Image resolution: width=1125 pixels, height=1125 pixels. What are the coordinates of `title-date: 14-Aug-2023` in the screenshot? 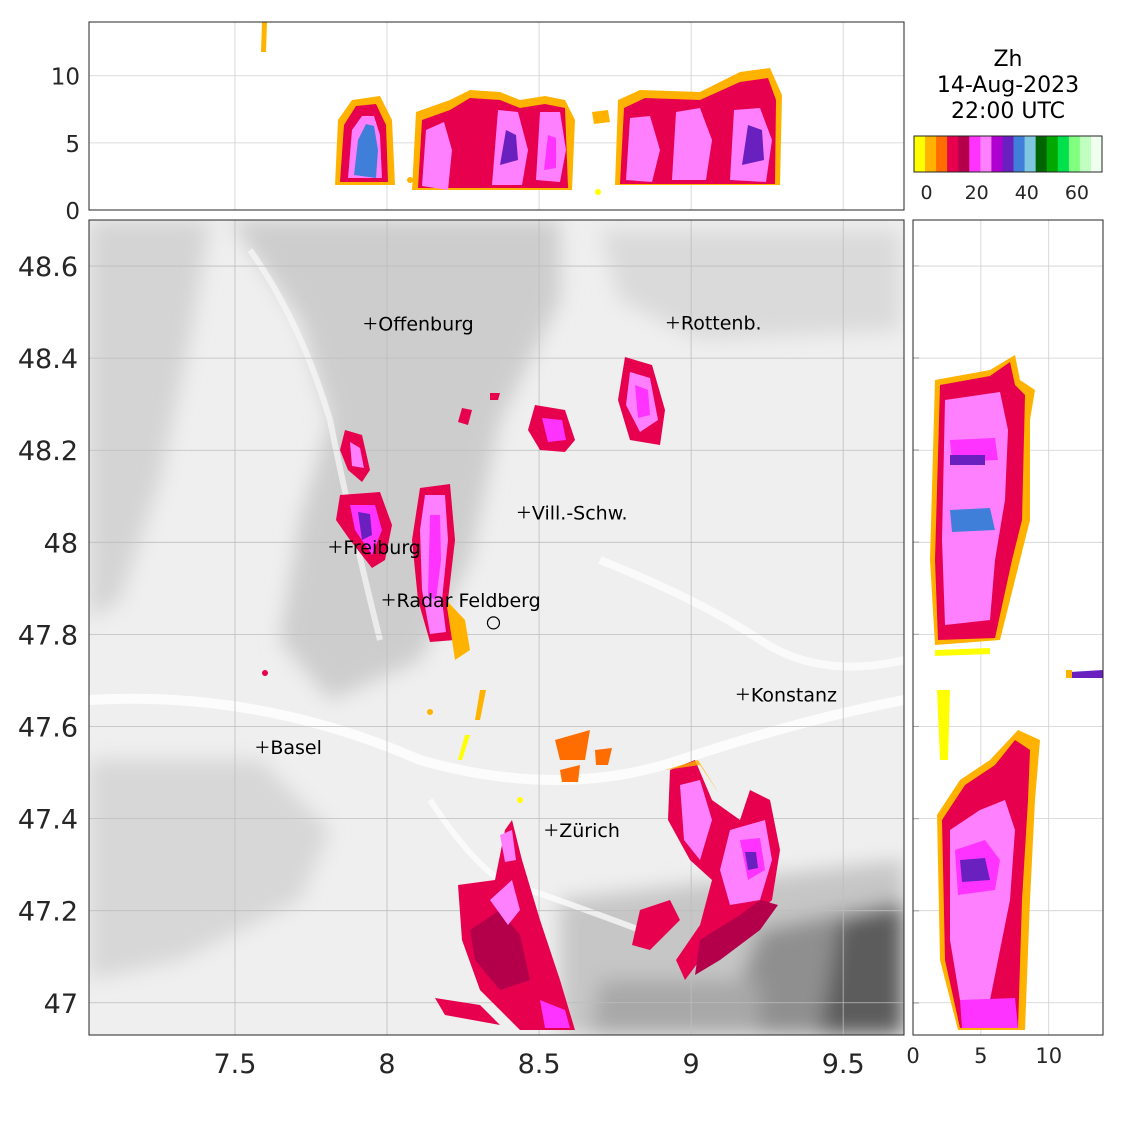 It's located at (1008, 85).